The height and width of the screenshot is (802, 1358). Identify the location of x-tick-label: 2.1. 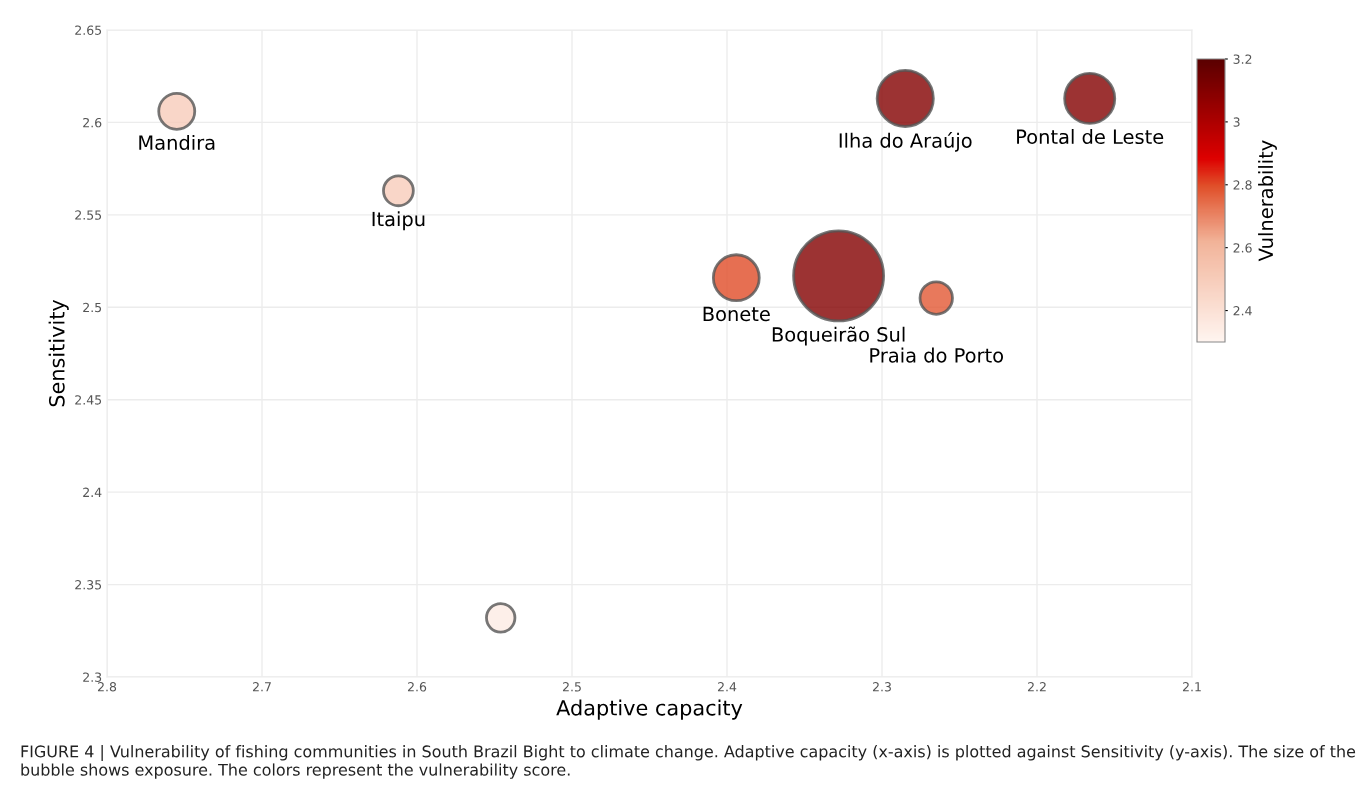
(1191, 687).